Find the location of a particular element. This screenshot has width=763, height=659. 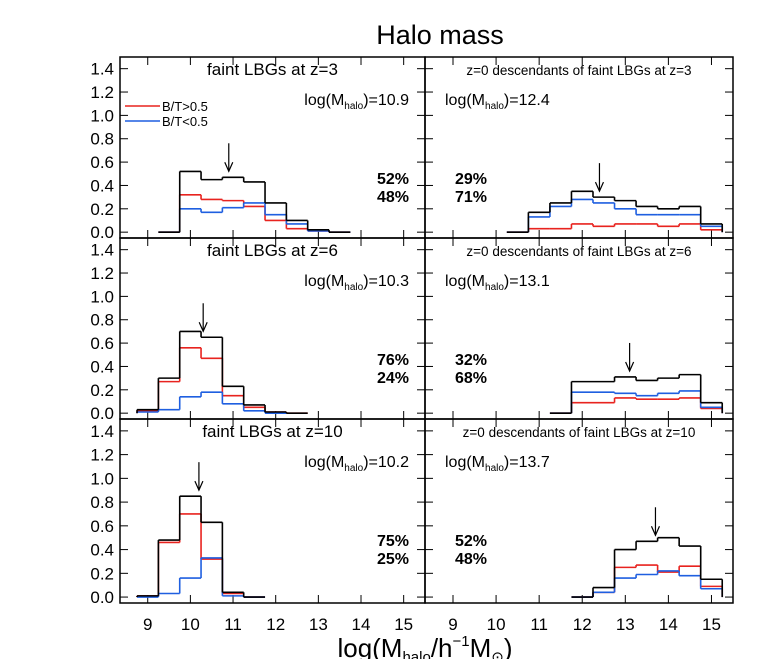

share-label: 29% is located at coordinates (471, 179).